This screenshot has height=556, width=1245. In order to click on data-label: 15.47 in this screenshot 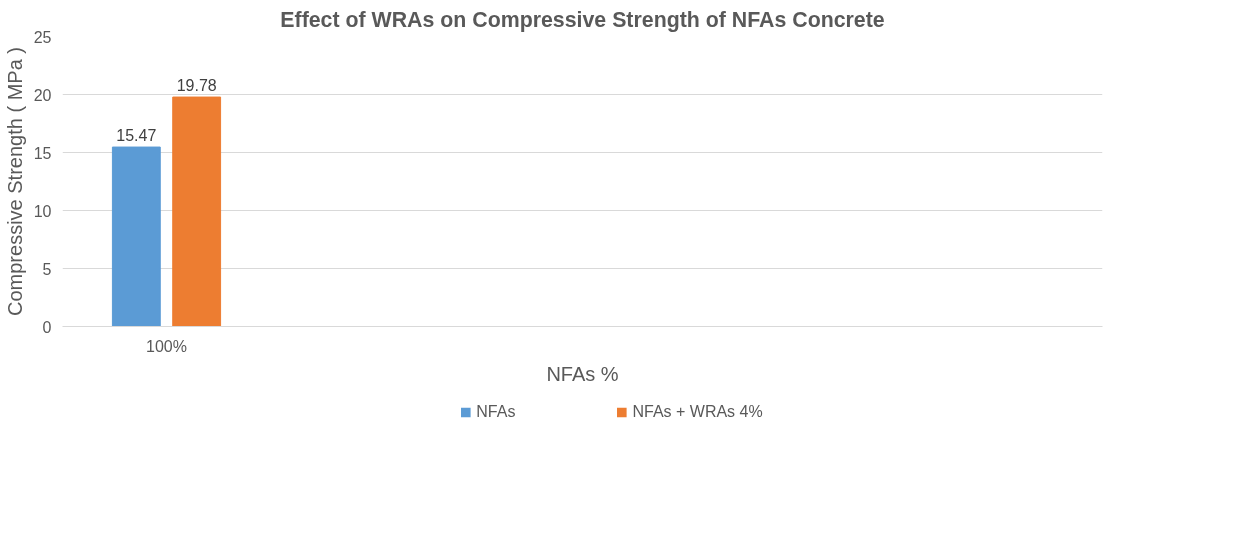, I will do `click(136, 136)`.